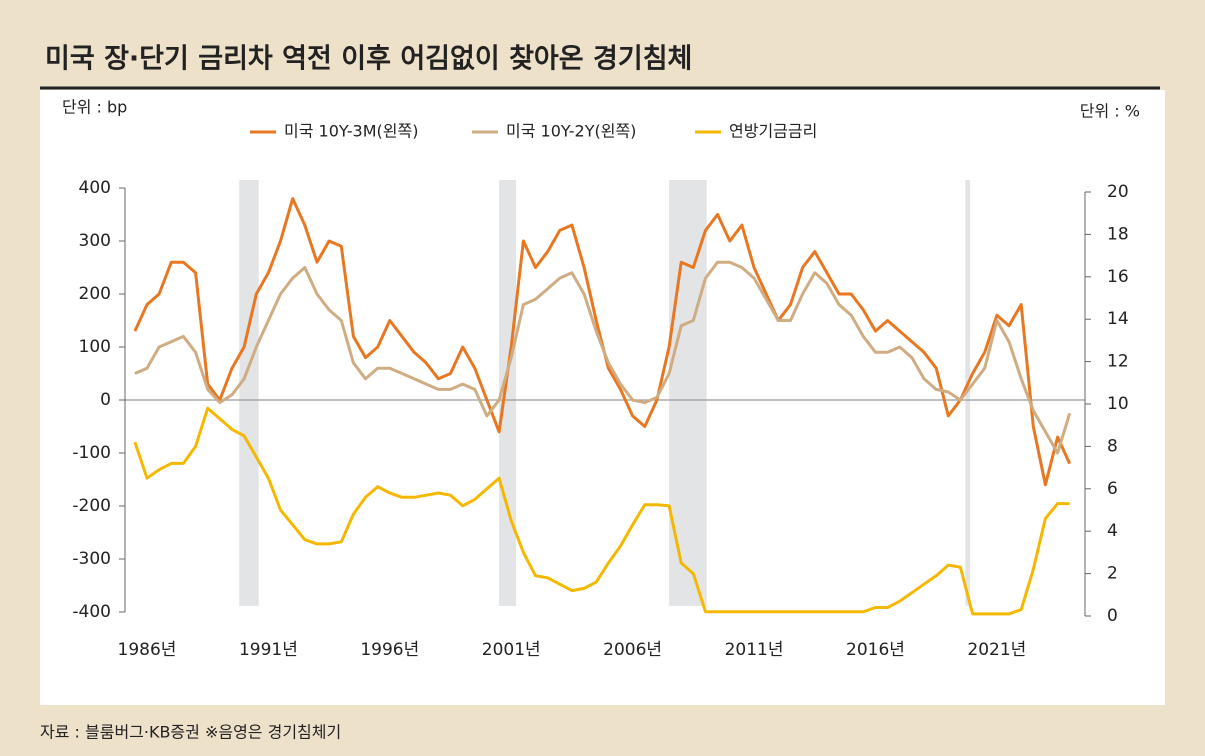  I want to click on y-tick-label: -100, so click(91, 453).